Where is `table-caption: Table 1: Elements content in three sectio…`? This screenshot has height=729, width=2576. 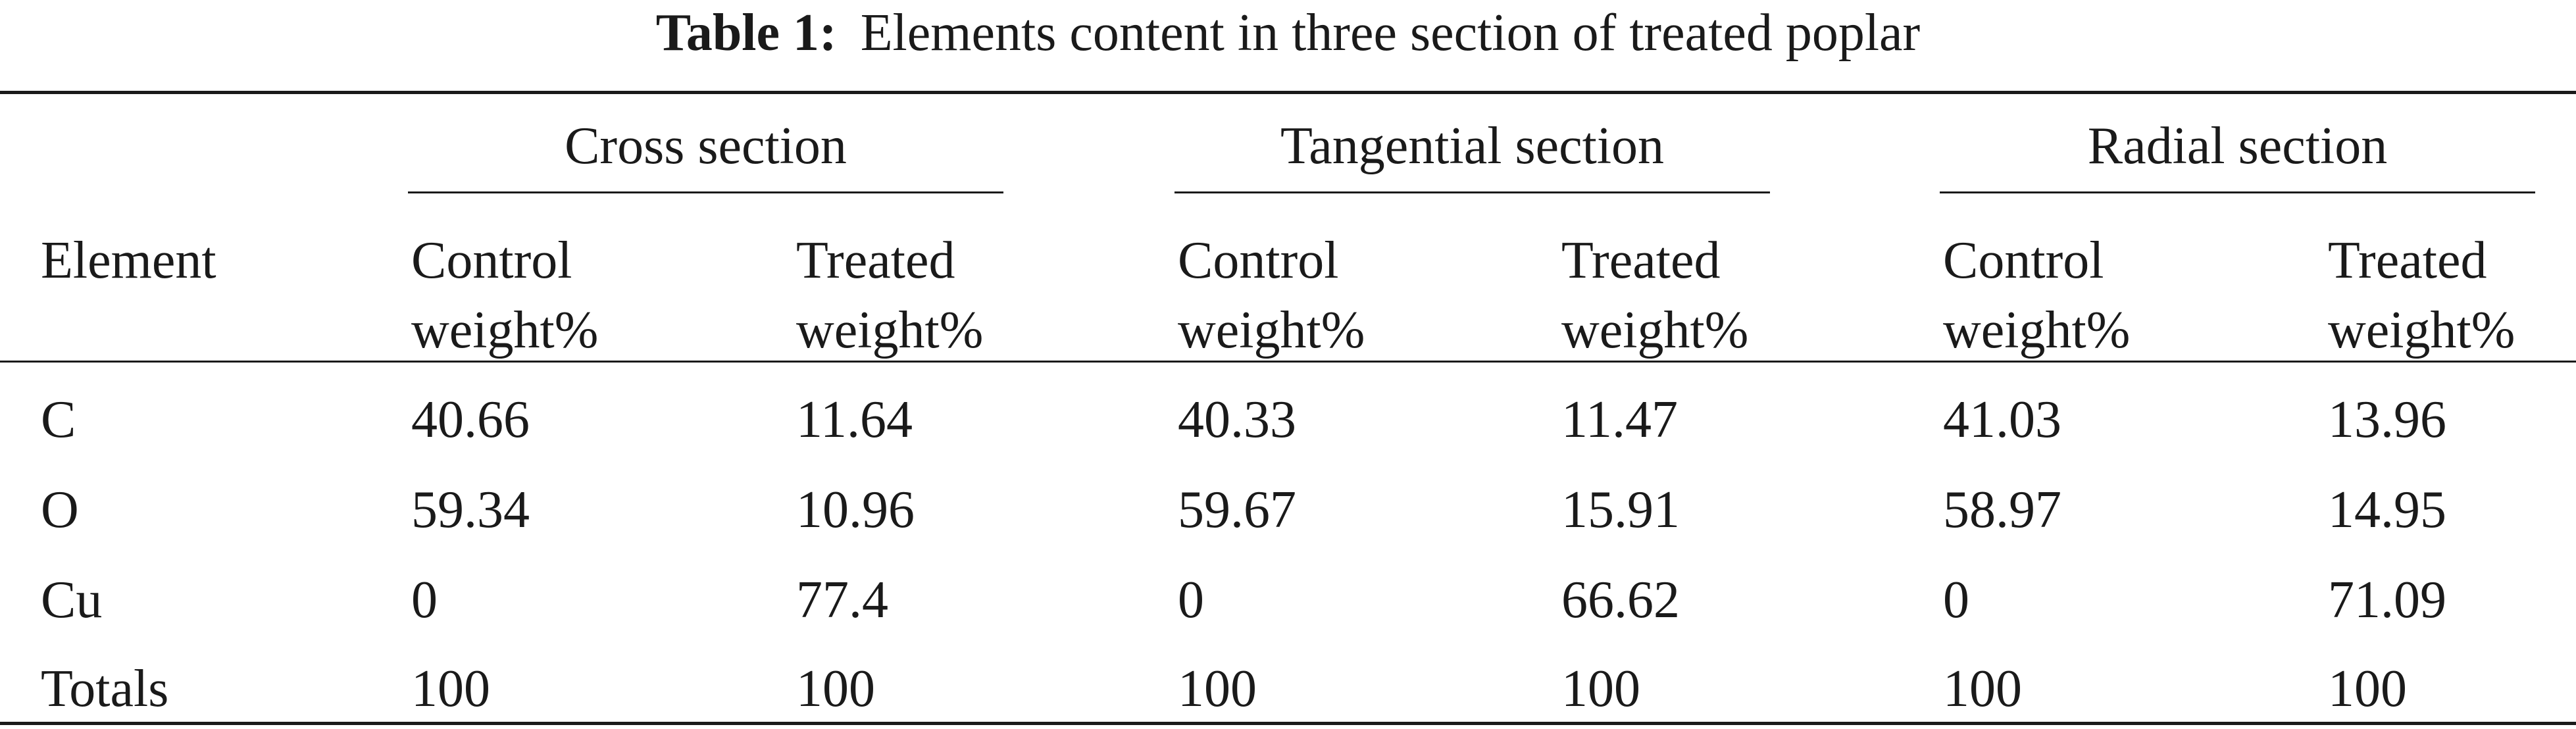
table-caption: Table 1: Elements content in three sectio… is located at coordinates (1288, 32).